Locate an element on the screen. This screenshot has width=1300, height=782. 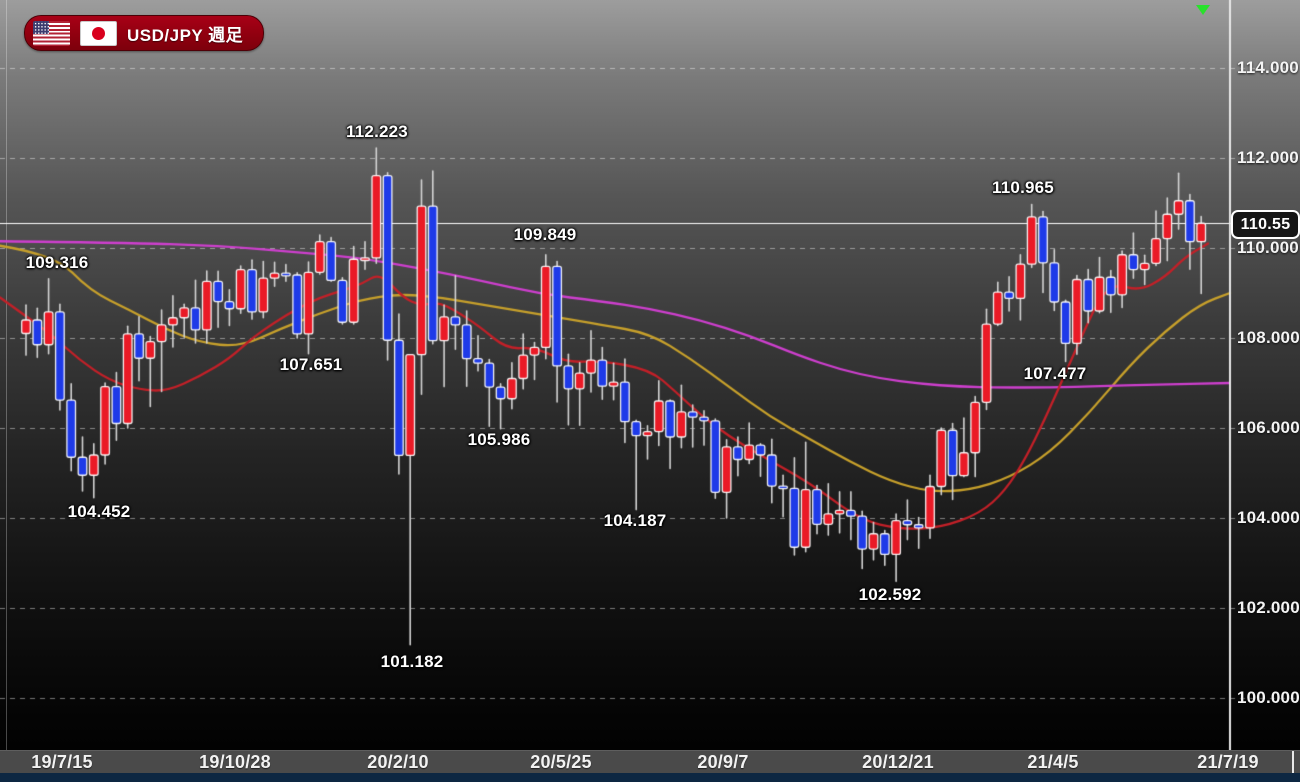
price-annotation: 109.849 is located at coordinates (545, 234).